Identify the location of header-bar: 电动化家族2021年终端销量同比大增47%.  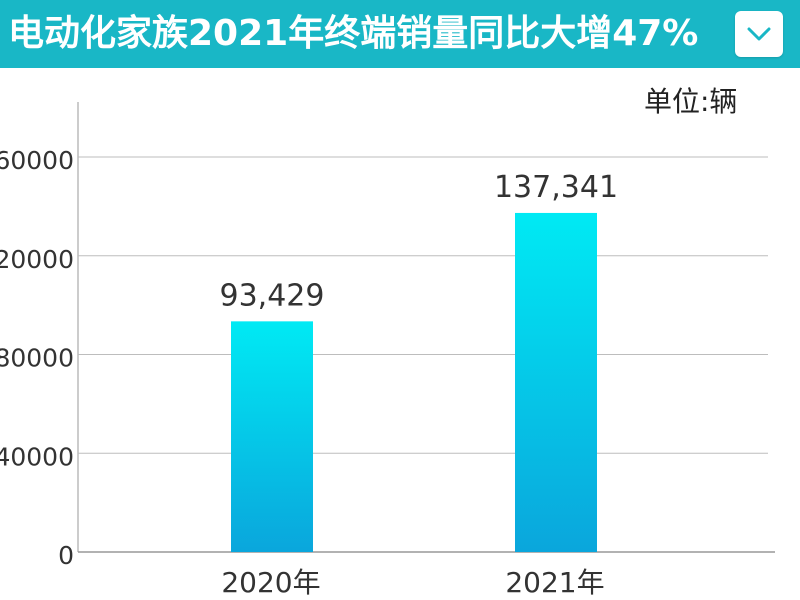
(400, 34).